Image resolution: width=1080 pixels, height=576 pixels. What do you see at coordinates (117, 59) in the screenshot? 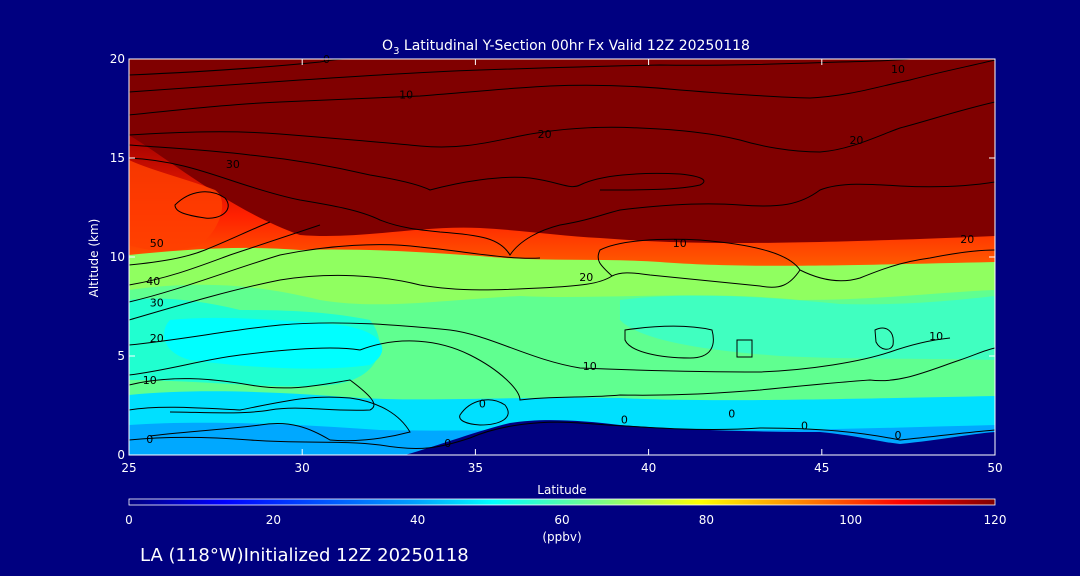
I see `y-tick-label: 20` at bounding box center [117, 59].